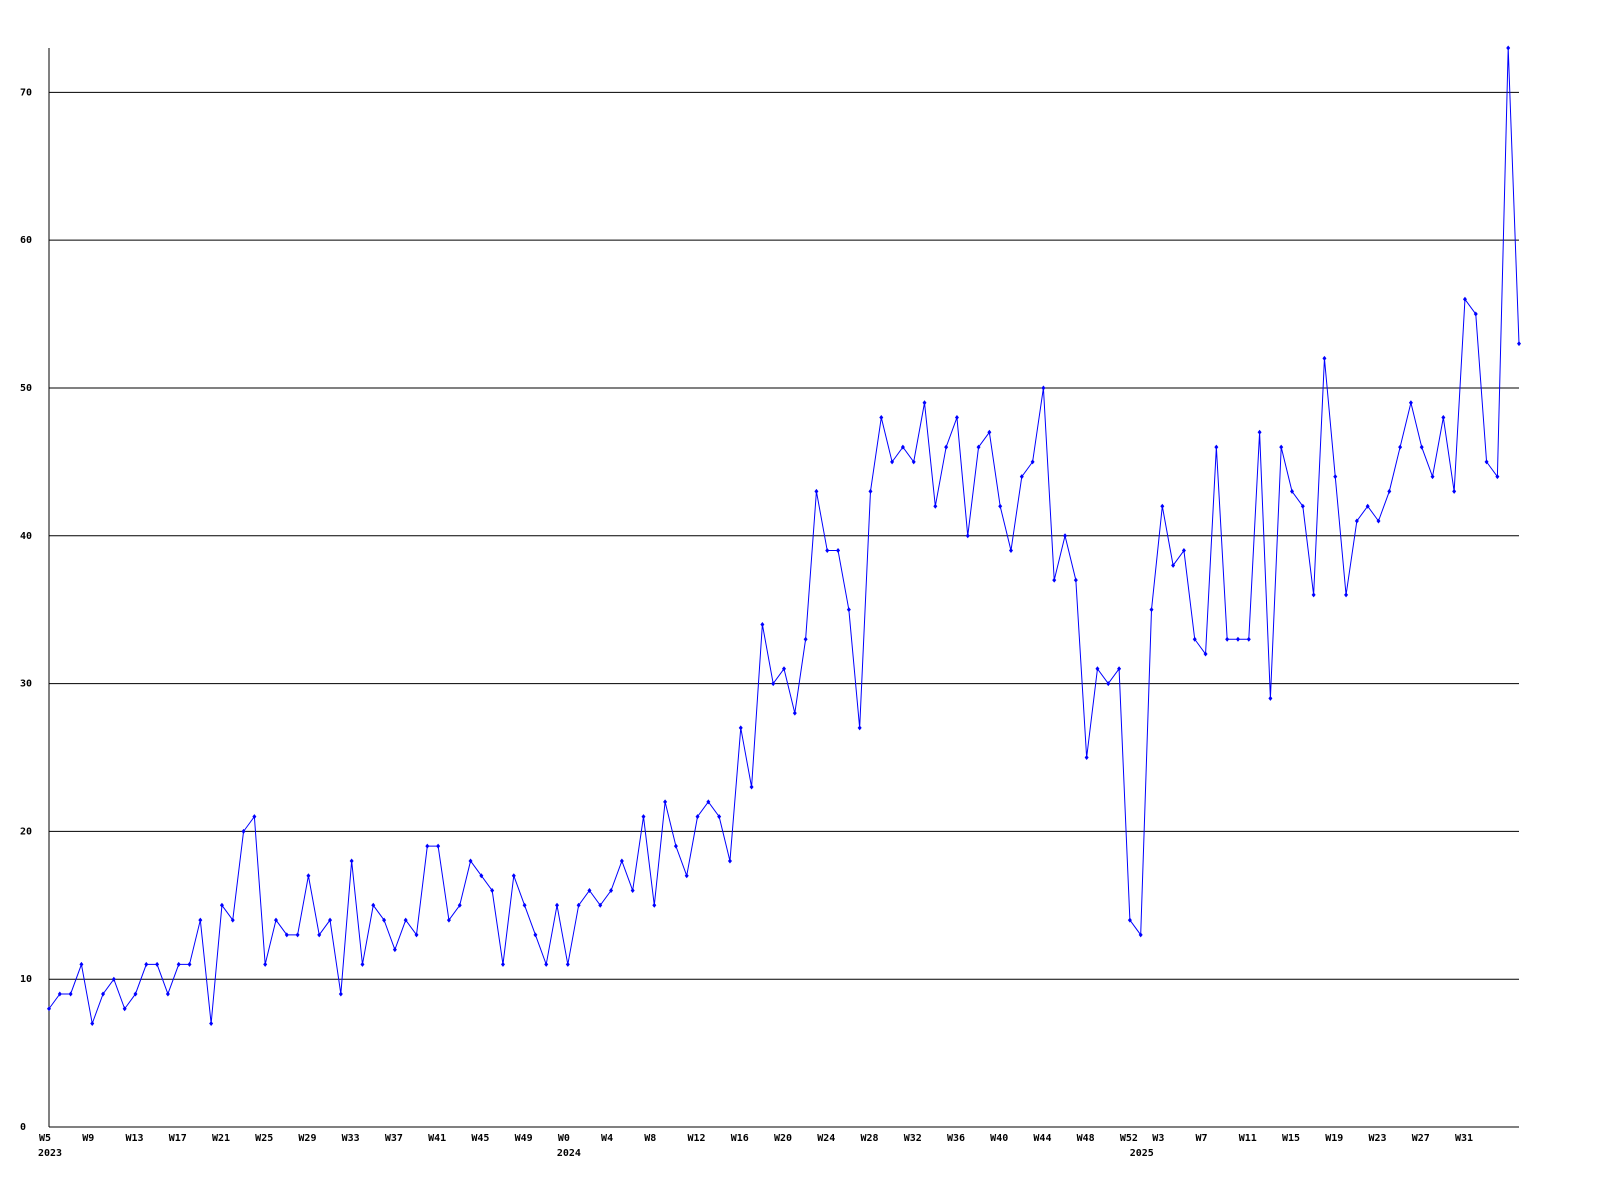 The width and height of the screenshot is (1600, 1200). What do you see at coordinates (1142, 1153) in the screenshot?
I see `x-year-label: 2025` at bounding box center [1142, 1153].